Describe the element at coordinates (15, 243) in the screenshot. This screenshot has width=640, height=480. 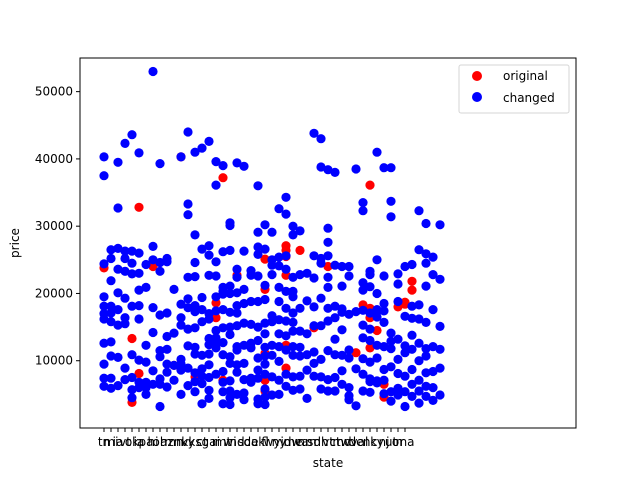
I see `y-axis-title: price` at that location.